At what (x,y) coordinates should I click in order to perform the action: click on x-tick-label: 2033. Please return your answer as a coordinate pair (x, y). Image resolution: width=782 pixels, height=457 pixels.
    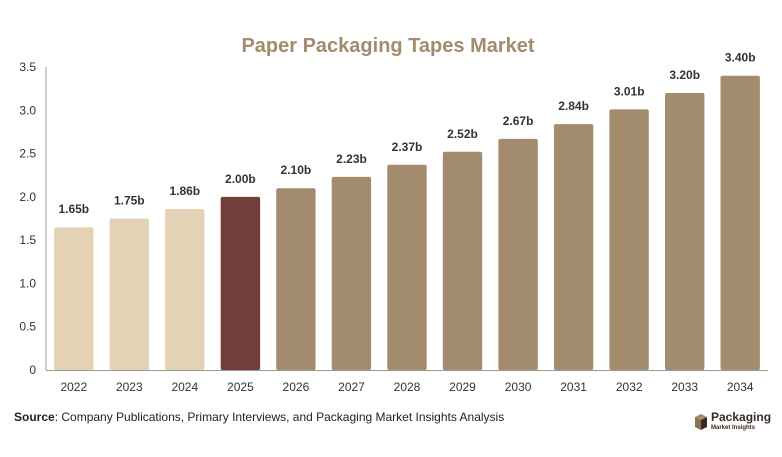
    Looking at the image, I should click on (684, 387).